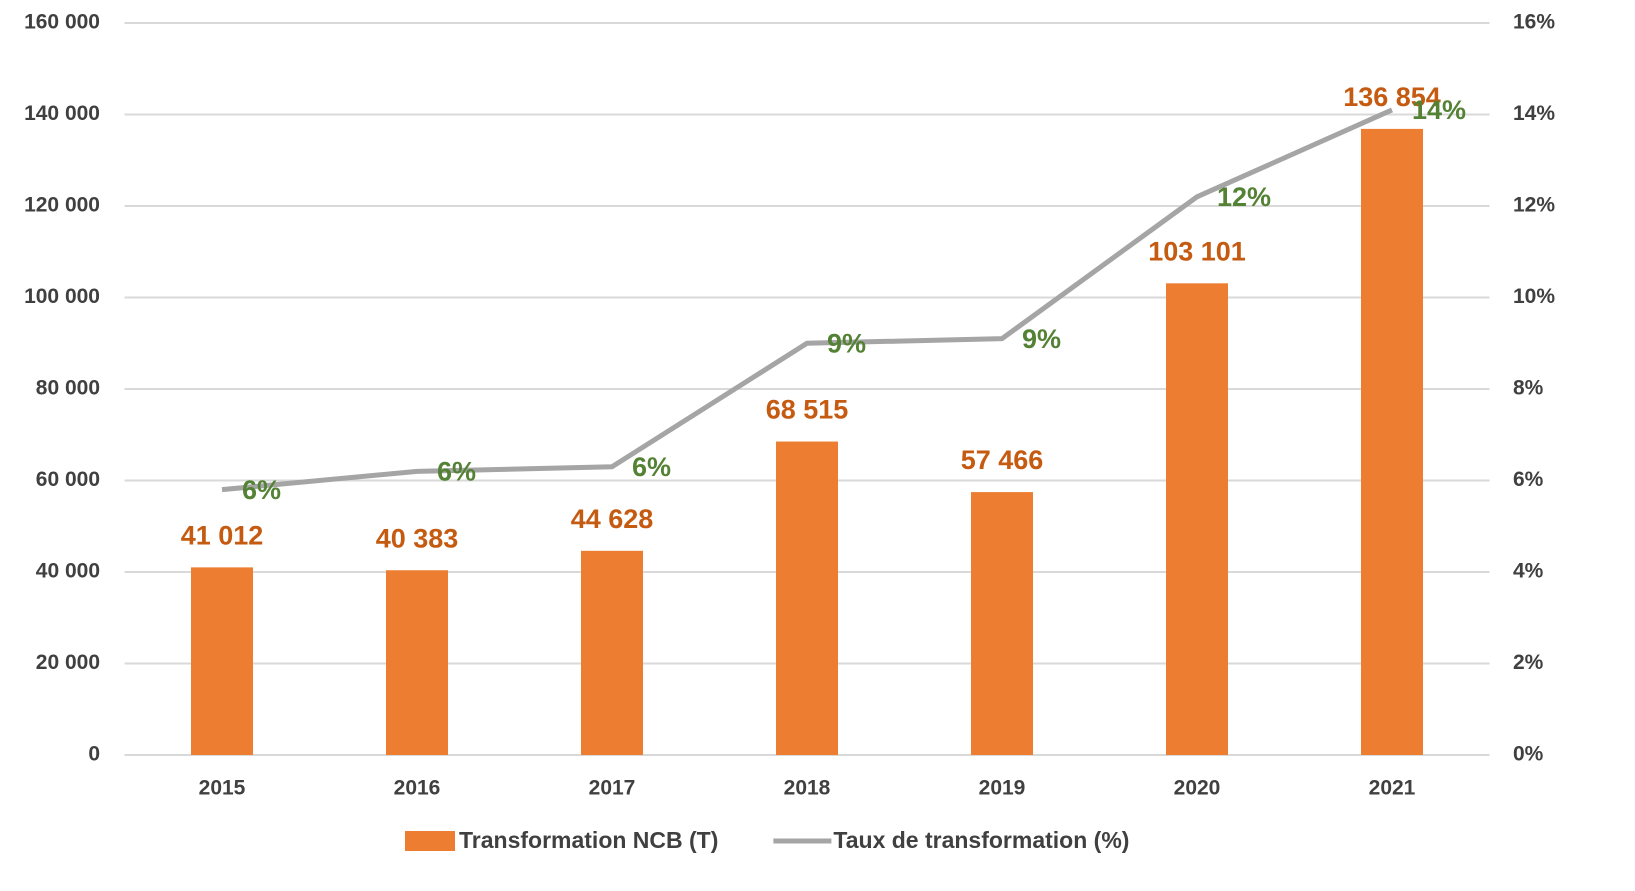 The height and width of the screenshot is (891, 1635). Describe the element at coordinates (62, 205) in the screenshot. I see `y-tick-label: 120 000` at that location.